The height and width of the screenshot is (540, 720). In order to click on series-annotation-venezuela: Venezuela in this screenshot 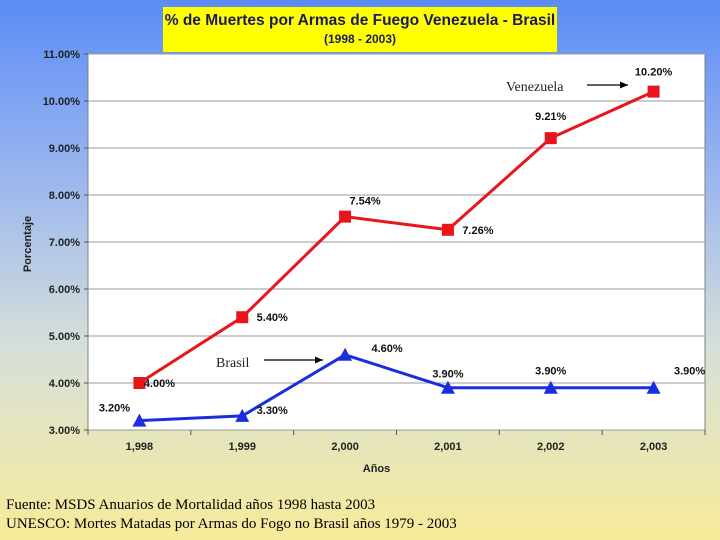, I will do `click(535, 87)`.